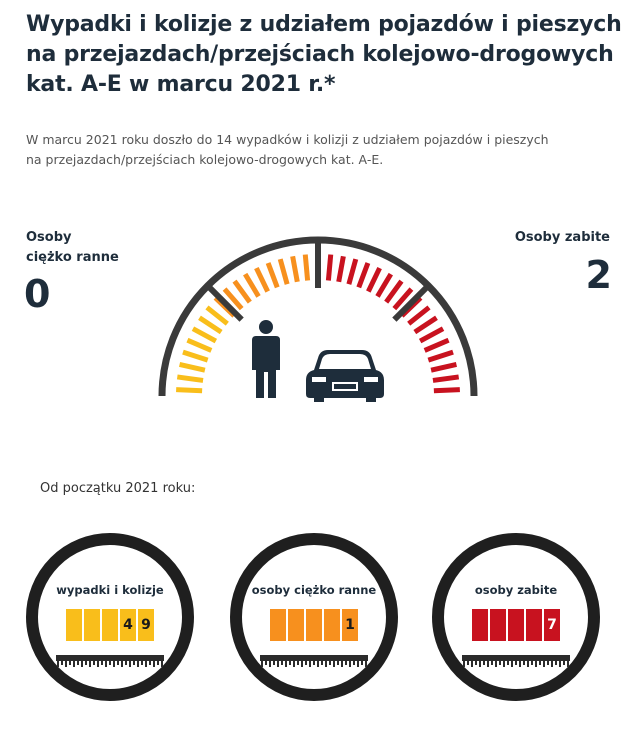 The width and height of the screenshot is (636, 730). I want to click on gauge-arc, so click(318, 316).